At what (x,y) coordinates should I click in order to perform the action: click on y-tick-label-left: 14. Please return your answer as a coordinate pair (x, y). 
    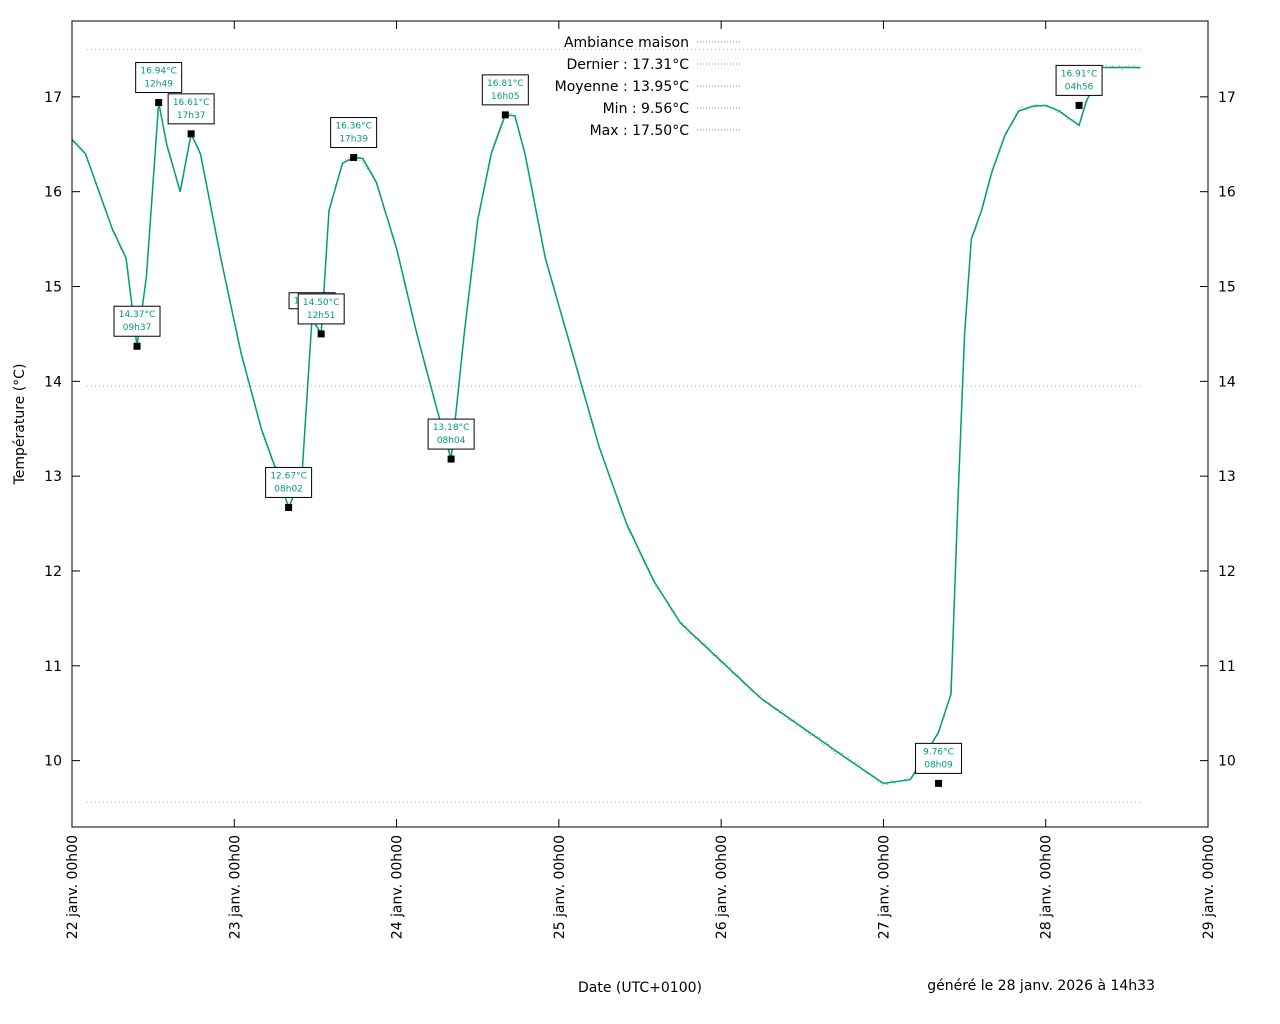
    Looking at the image, I should click on (53, 382).